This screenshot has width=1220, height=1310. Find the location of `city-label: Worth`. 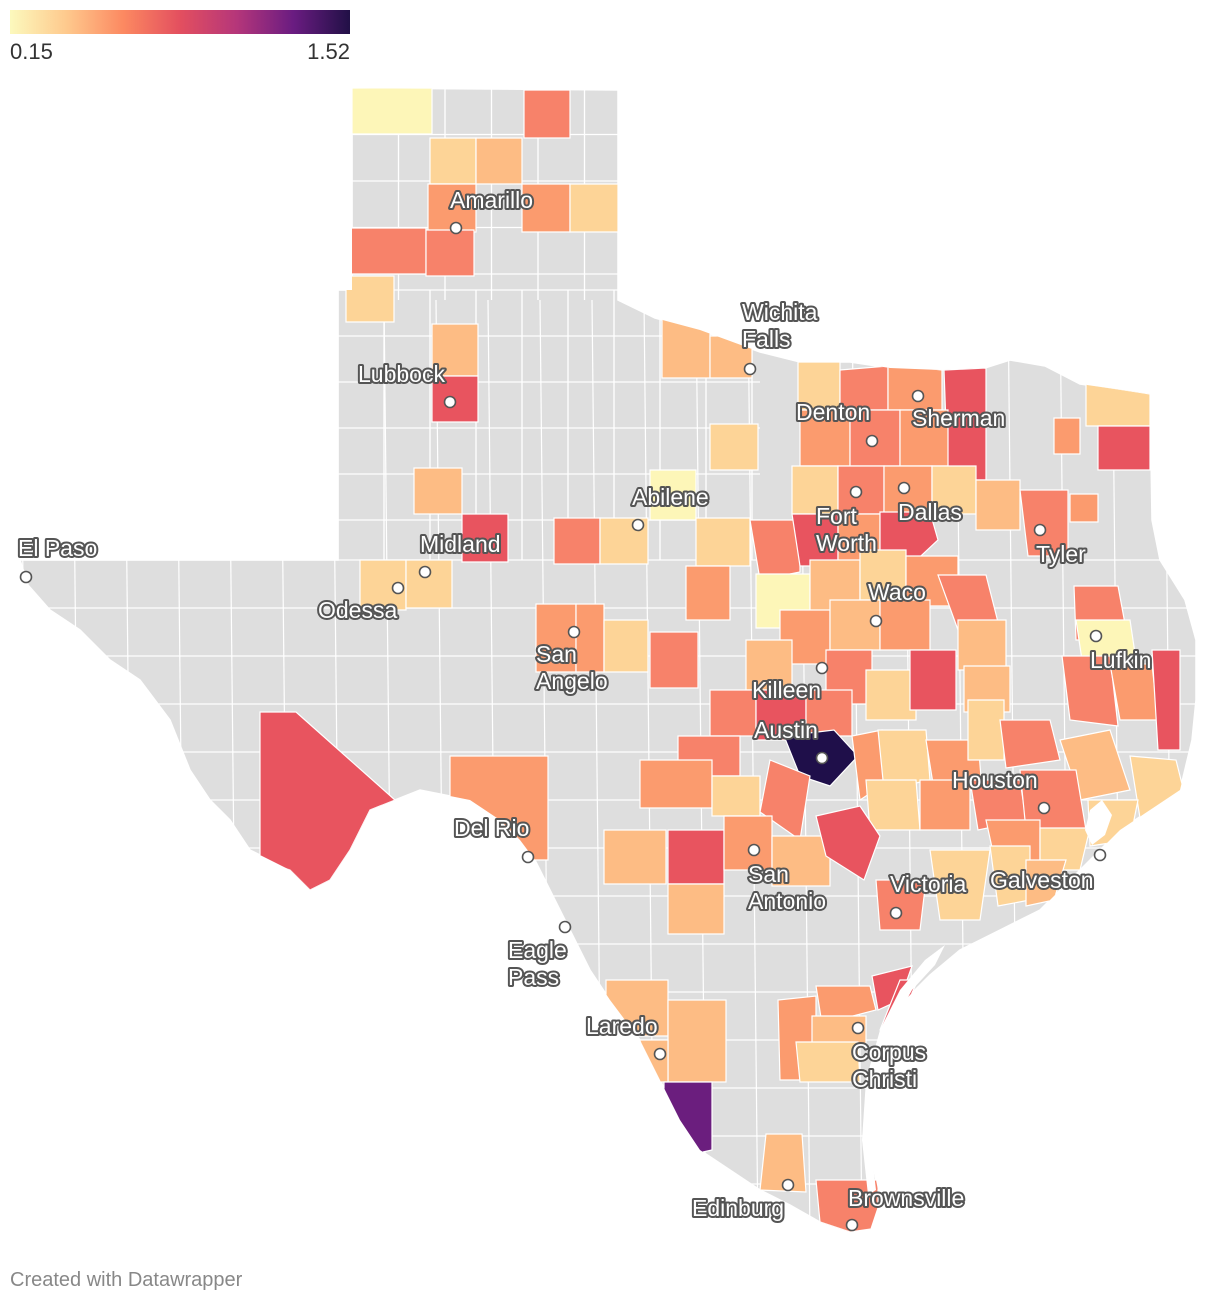

city-label: Worth is located at coordinates (846, 543).